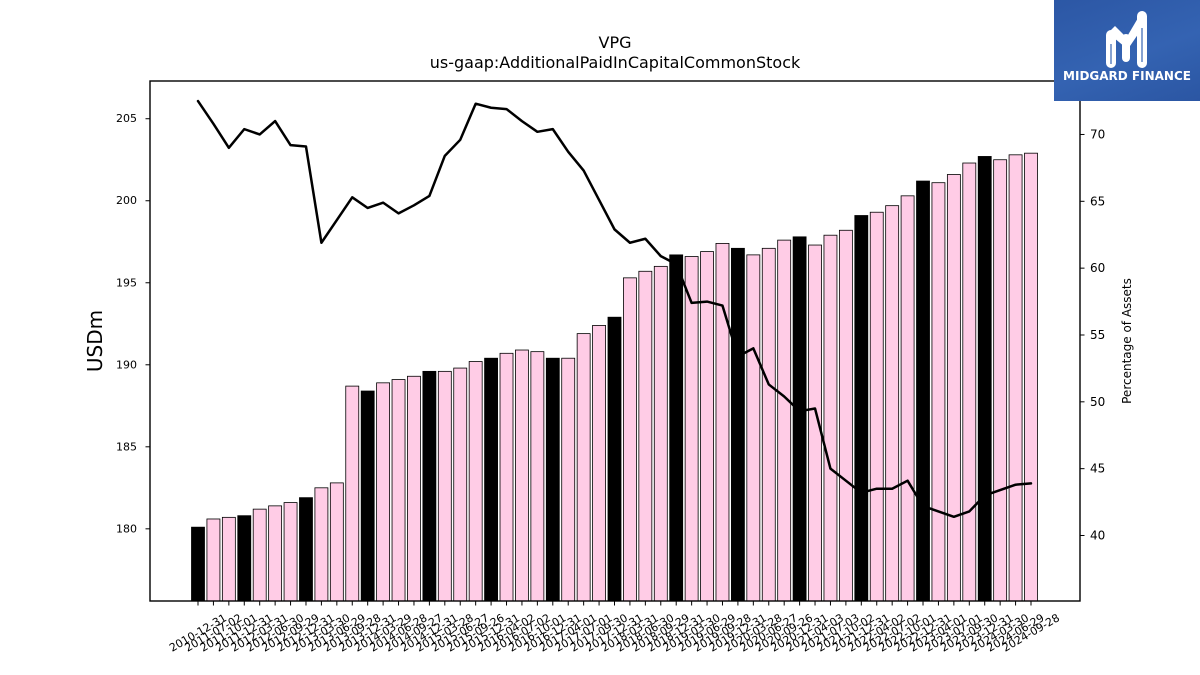 The image size is (1200, 675). What do you see at coordinates (95, 341) in the screenshot?
I see `y-axis-label: USDm` at bounding box center [95, 341].